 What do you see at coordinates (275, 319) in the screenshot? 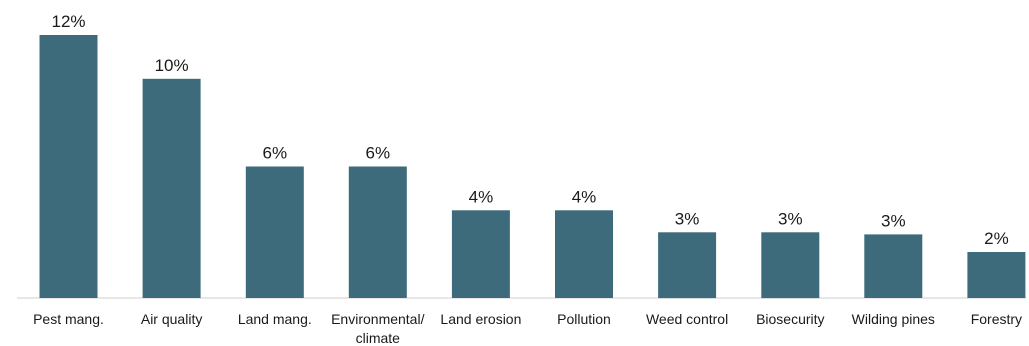
I see `category-label-2: Land mang.` at bounding box center [275, 319].